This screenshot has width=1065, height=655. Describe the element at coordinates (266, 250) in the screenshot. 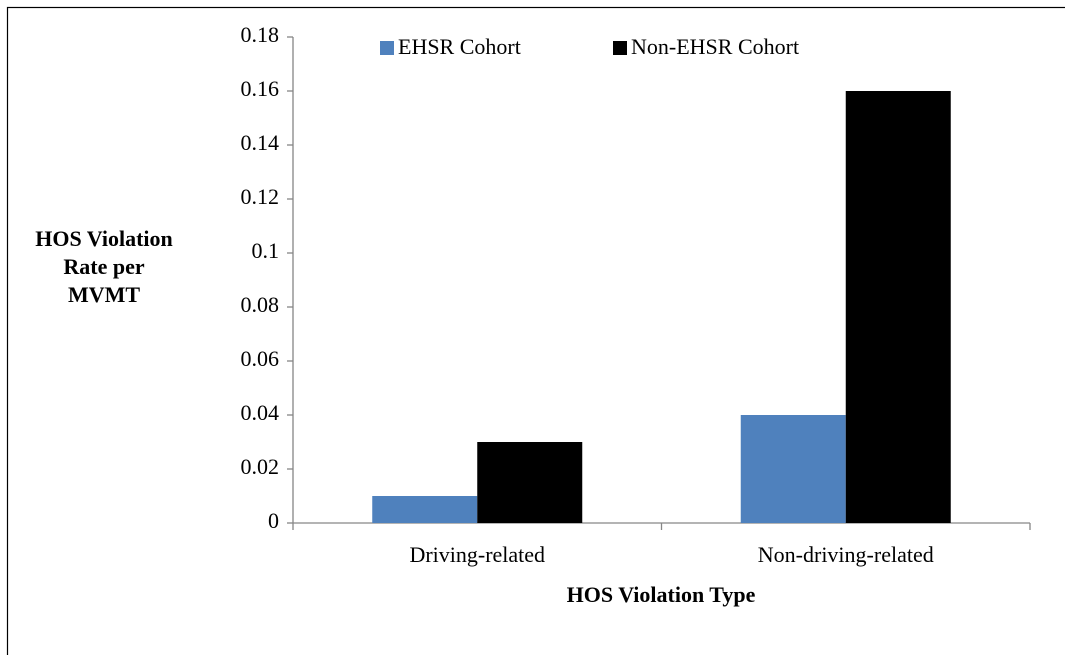

I see `y-tick-label: 0.1` at that location.